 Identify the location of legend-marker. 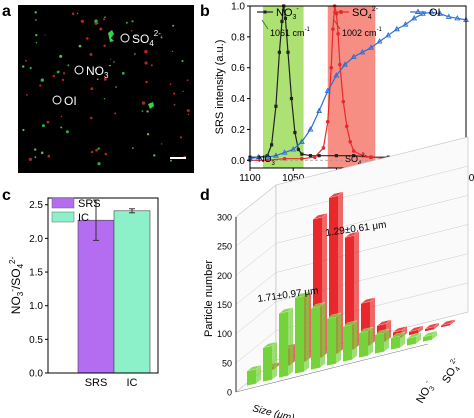
(418, 11).